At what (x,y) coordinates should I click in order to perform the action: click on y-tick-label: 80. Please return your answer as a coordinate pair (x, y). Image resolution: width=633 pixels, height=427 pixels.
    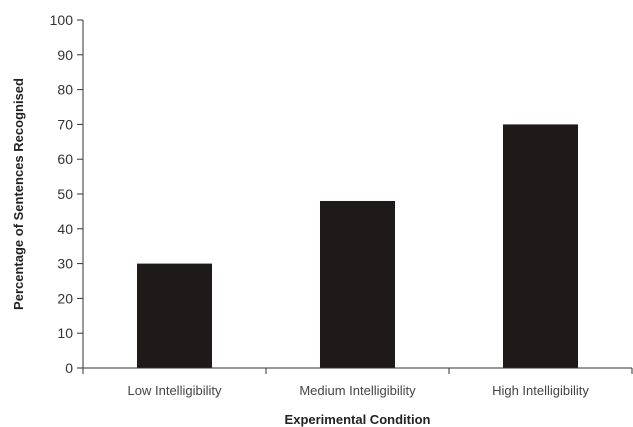
    Looking at the image, I should click on (65, 90).